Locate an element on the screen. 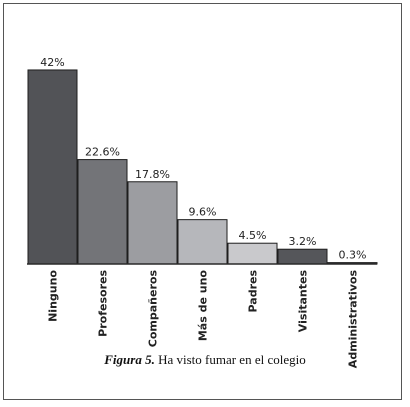 This screenshot has height=407, width=410. value-label-6: 0.3% is located at coordinates (353, 255).